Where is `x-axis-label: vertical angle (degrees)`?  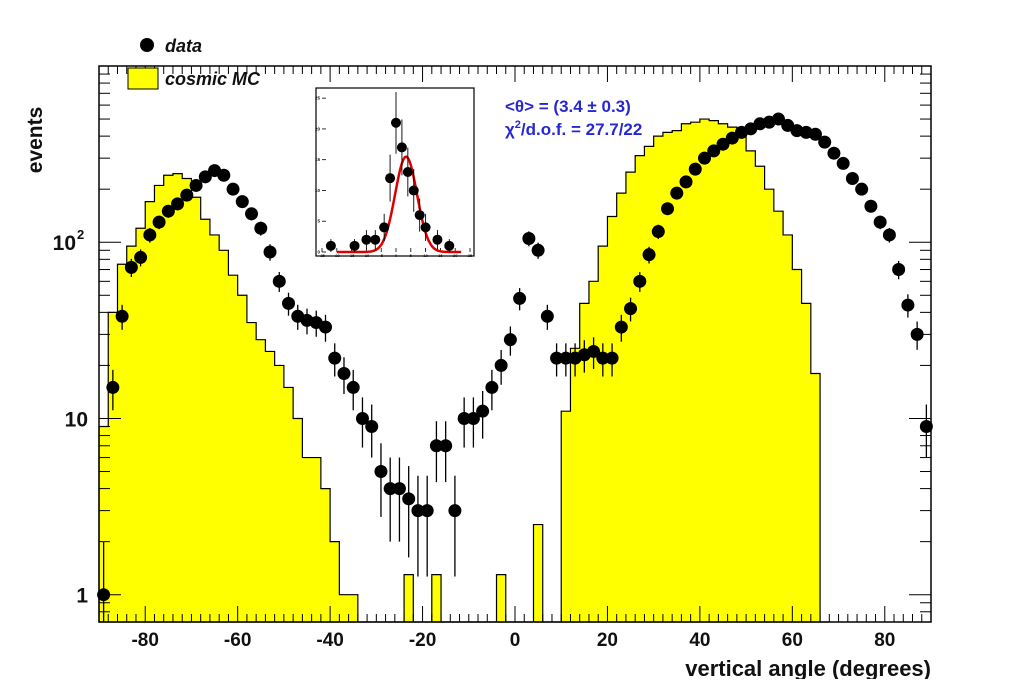 x-axis-label: vertical angle (degrees) is located at coordinates (808, 667).